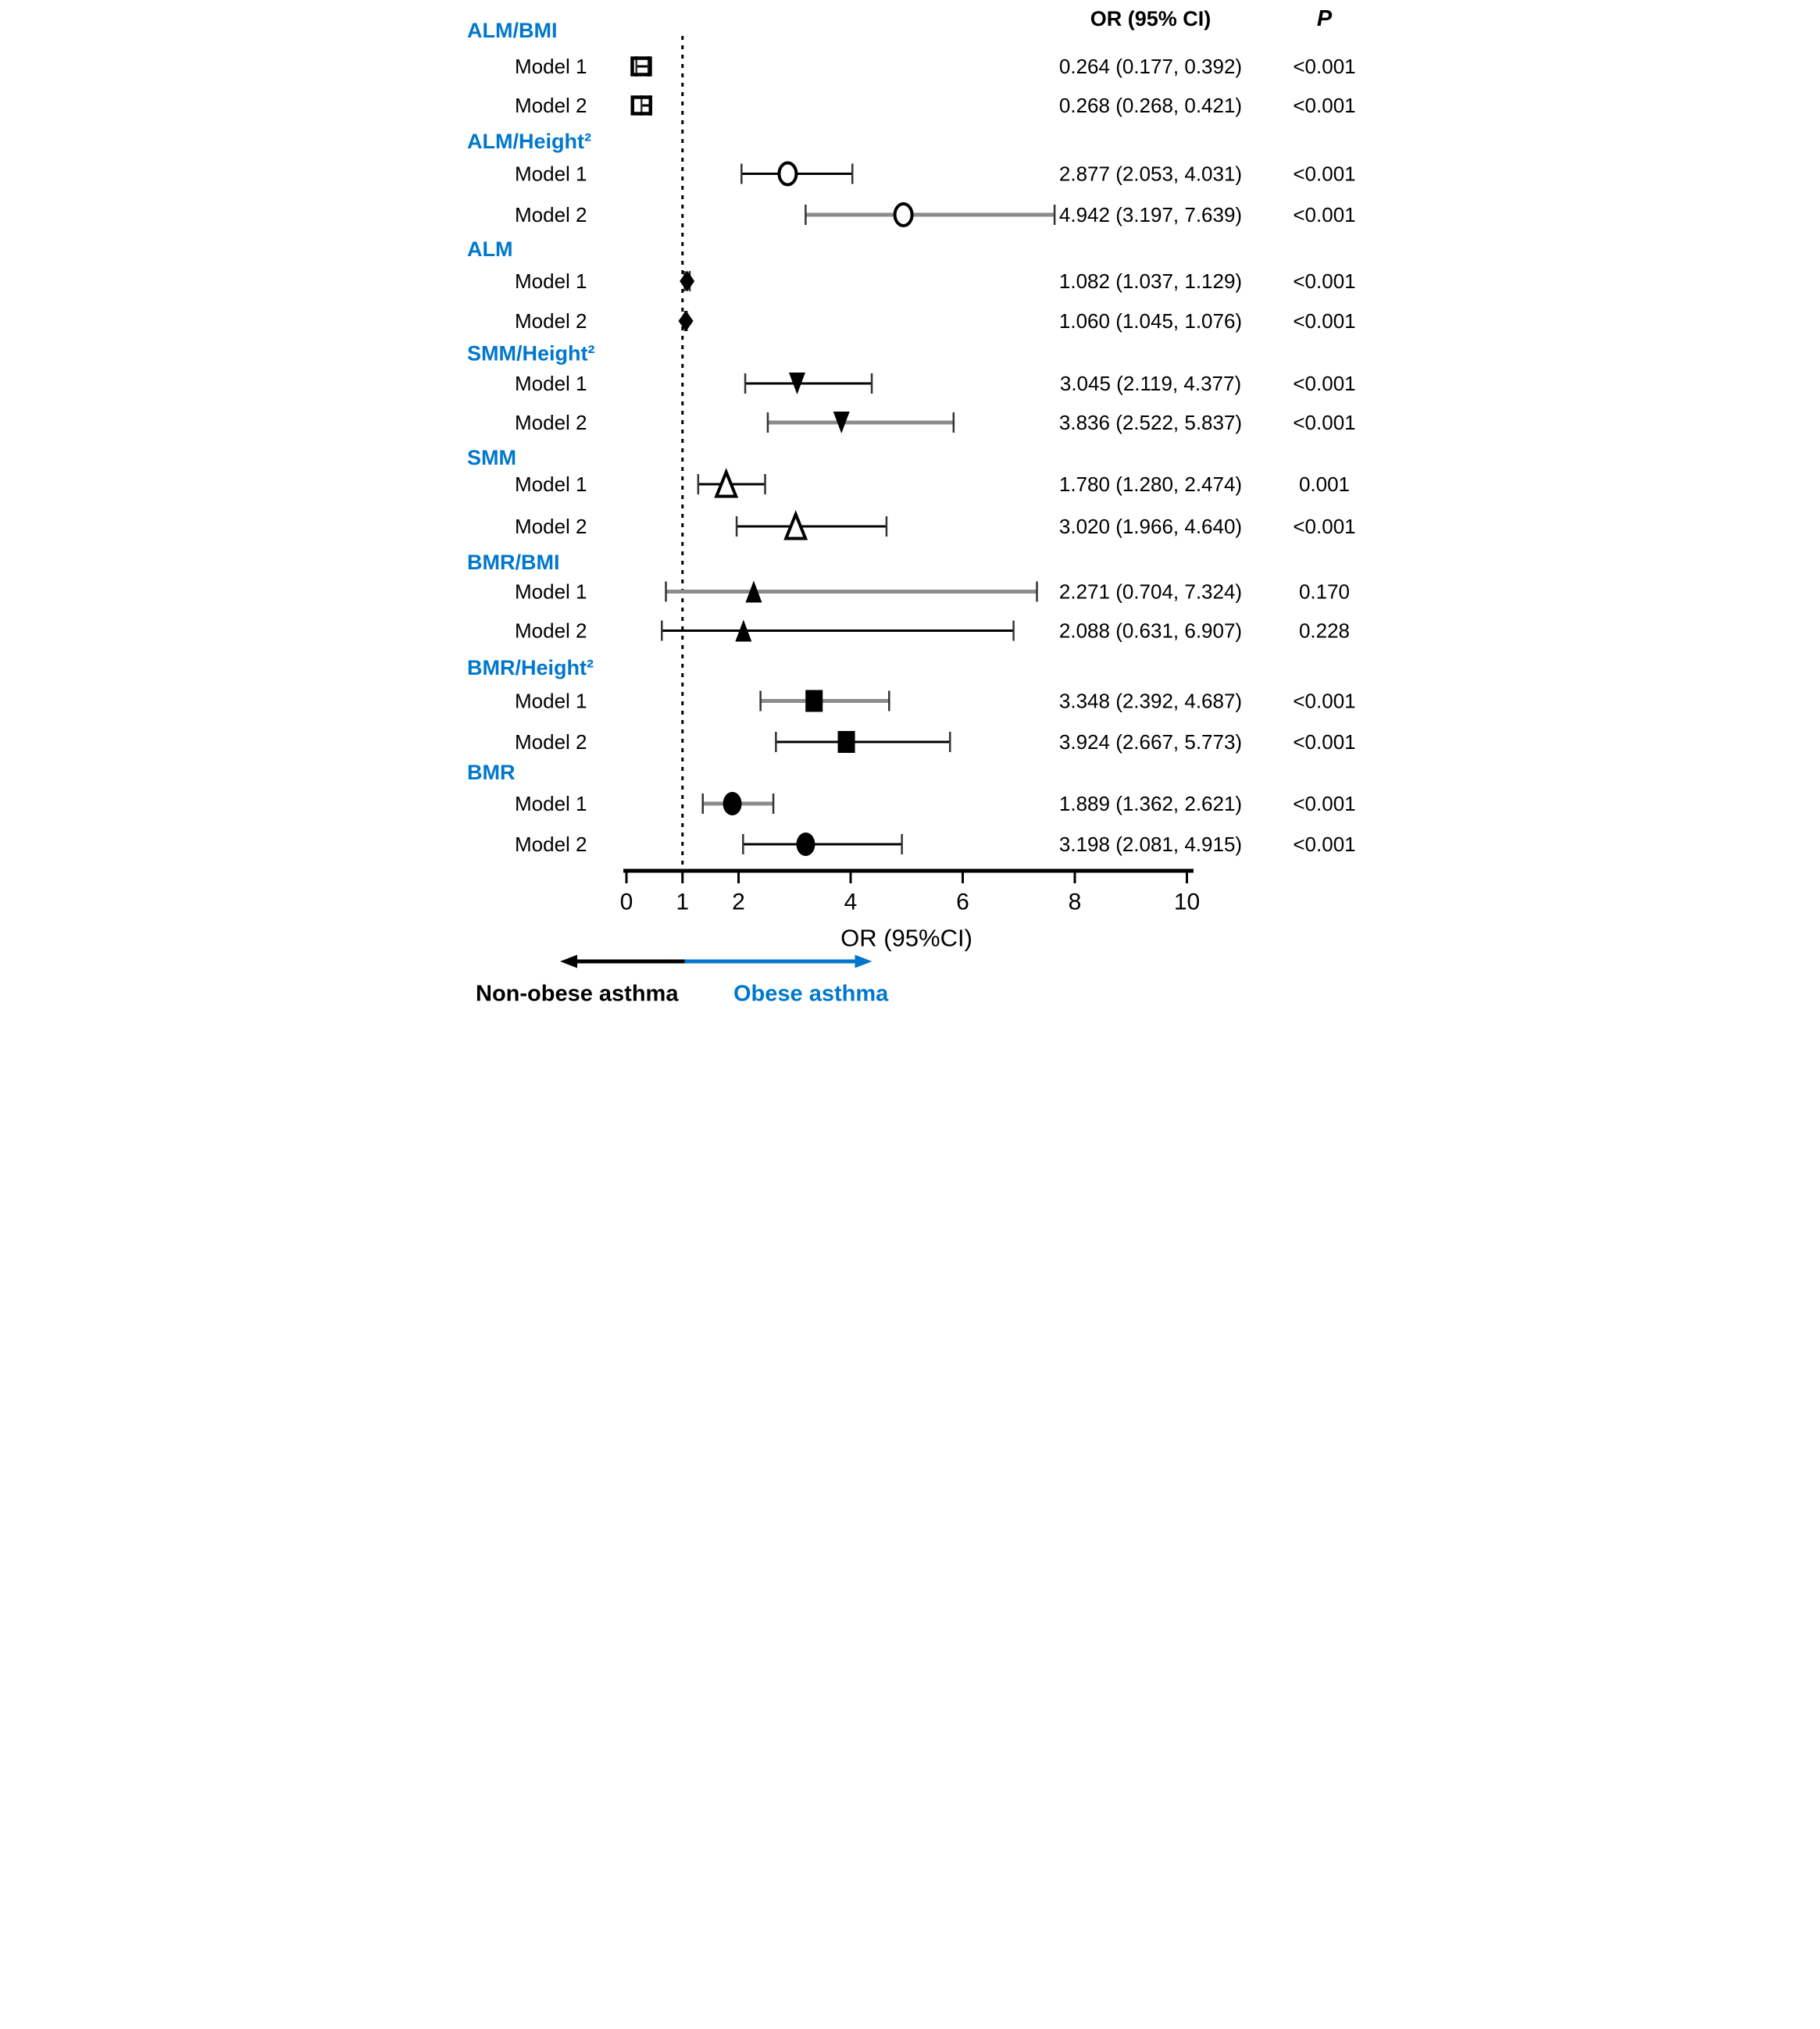 The width and height of the screenshot is (1820, 2029). Describe the element at coordinates (1149, 383) in the screenshot. I see `or-value: 3.045 (2.119, 4.377)` at that location.